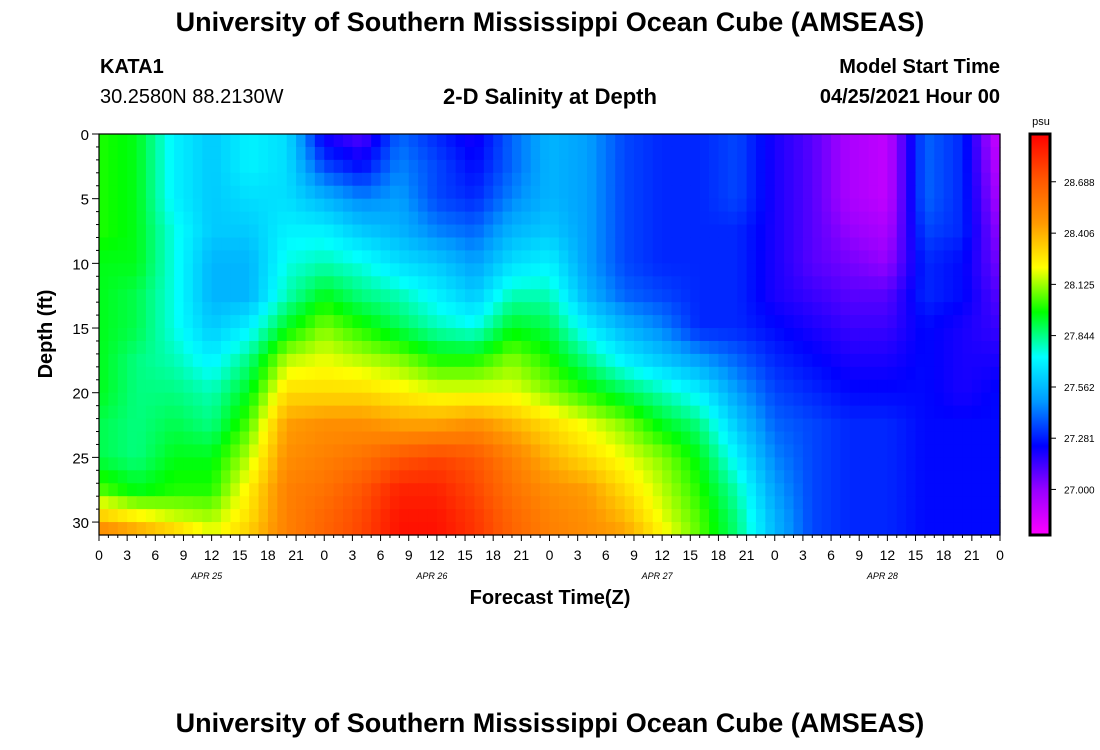 Image resolution: width=1100 pixels, height=750 pixels. What do you see at coordinates (431, 576) in the screenshot?
I see `x-day-label: APR 26` at bounding box center [431, 576].